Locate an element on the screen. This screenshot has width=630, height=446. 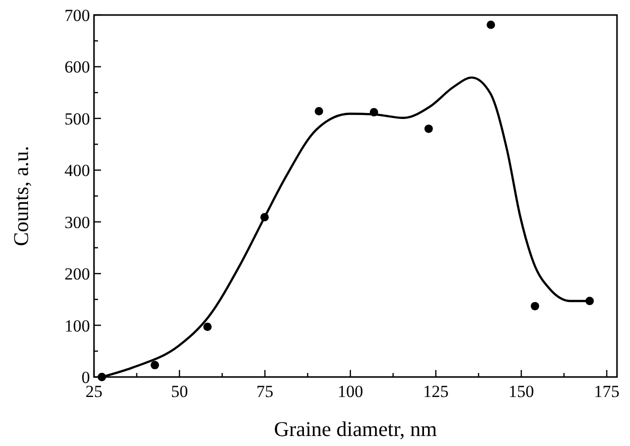
y-tick-label: 200 is located at coordinates (77, 274).